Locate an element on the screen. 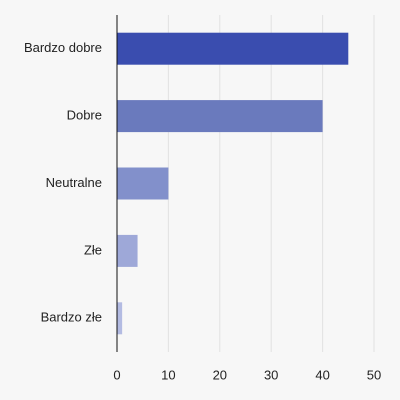 Image resolution: width=400 pixels, height=400 pixels. y-tick-label: Bardzo dobre is located at coordinates (63, 47).